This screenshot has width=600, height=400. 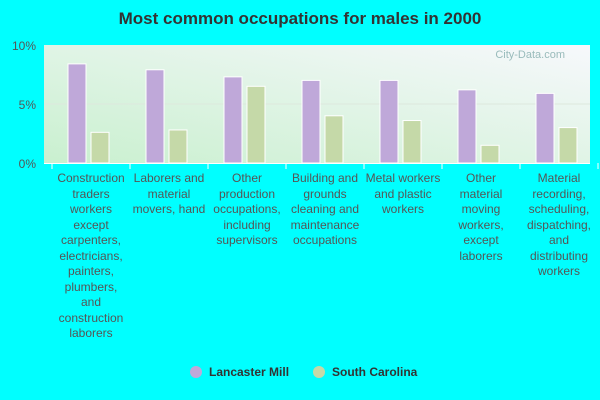 I want to click on watermark: City-Data.com, so click(x=530, y=55).